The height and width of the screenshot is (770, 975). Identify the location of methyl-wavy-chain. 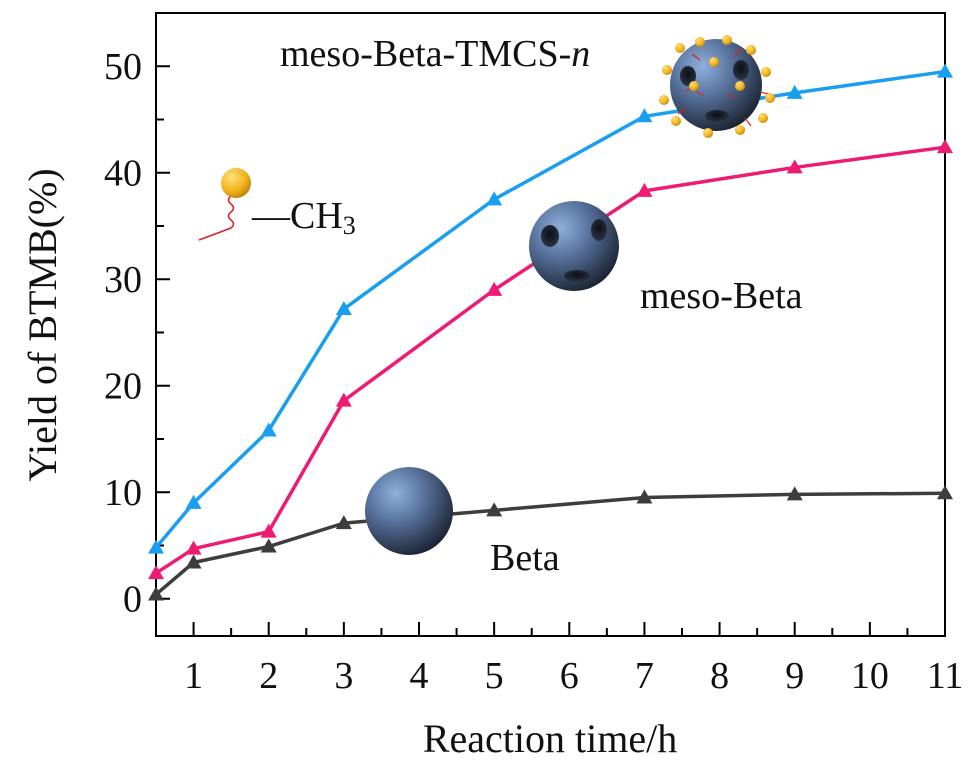
(216, 218).